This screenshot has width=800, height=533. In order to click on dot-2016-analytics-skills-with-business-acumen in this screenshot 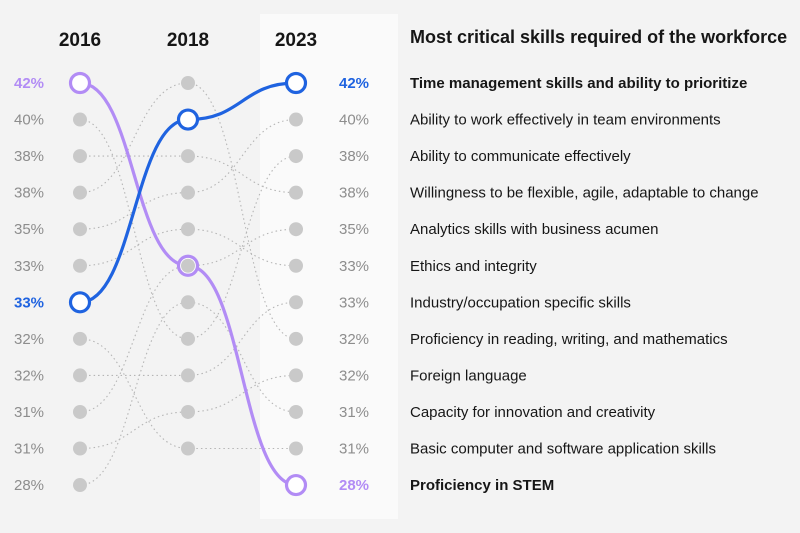, I will do `click(80, 411)`.